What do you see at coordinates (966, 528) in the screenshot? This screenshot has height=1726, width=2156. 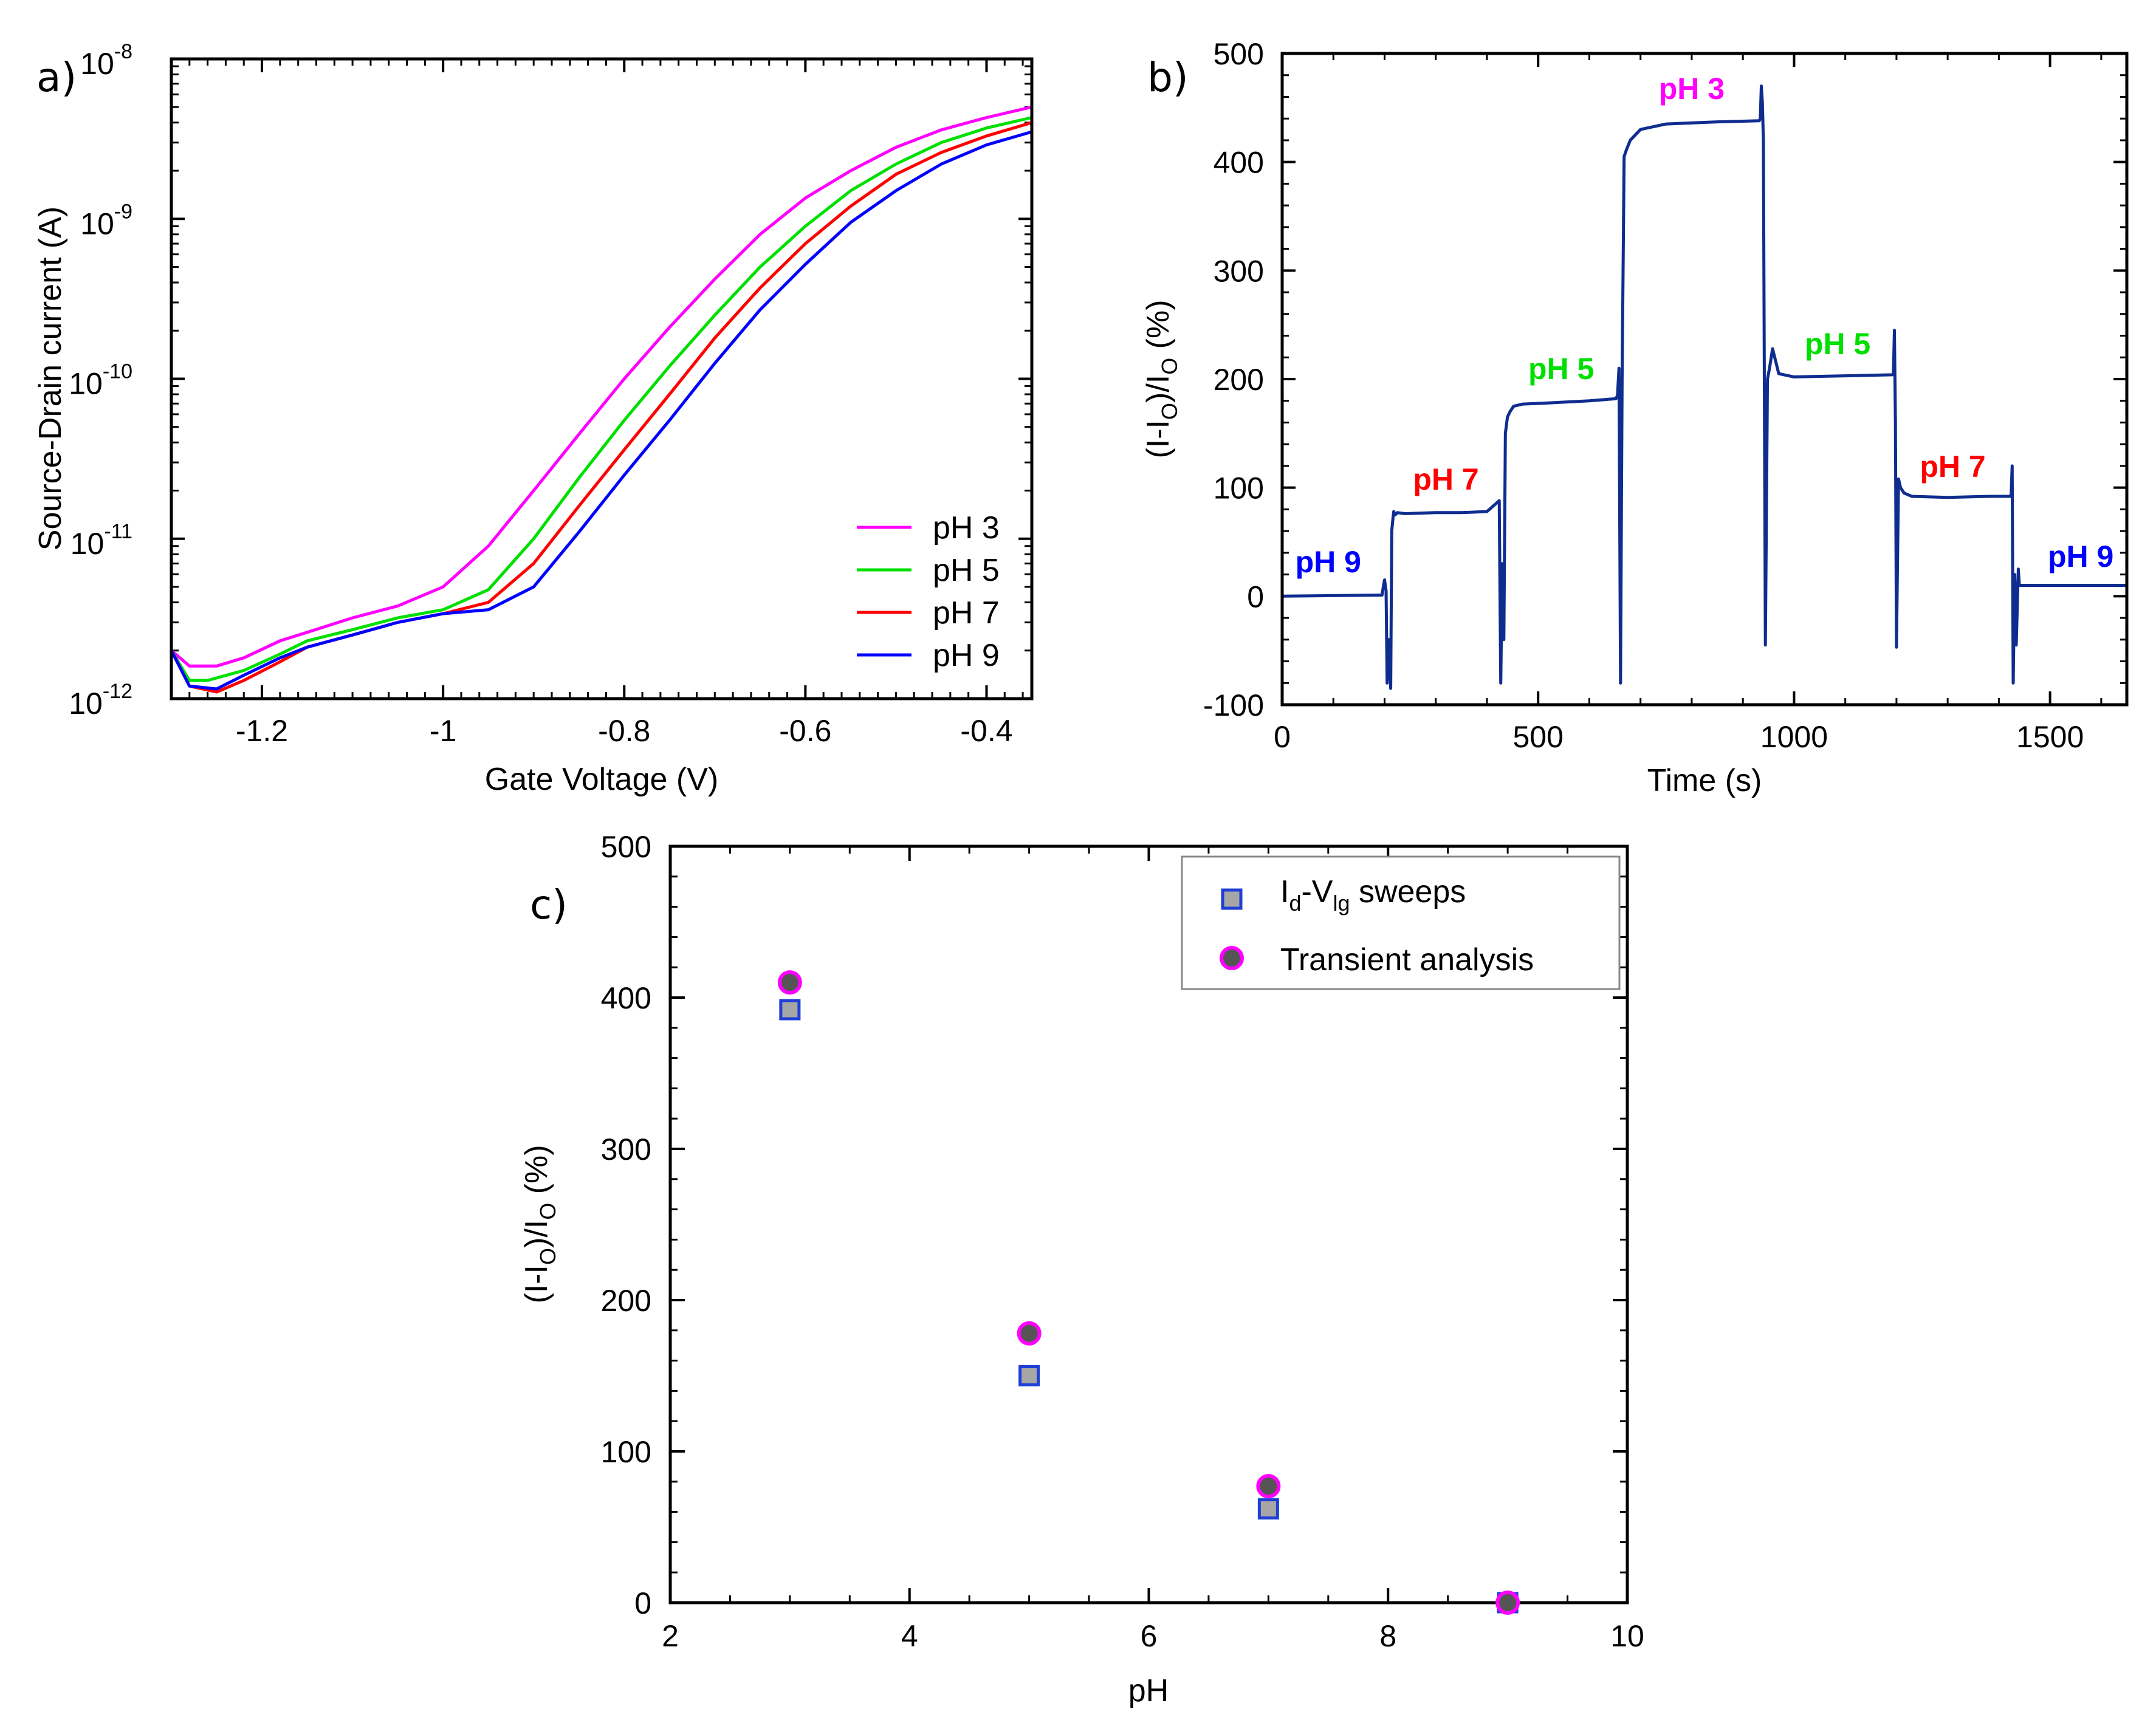 I see `legend-label: pH 3` at bounding box center [966, 528].